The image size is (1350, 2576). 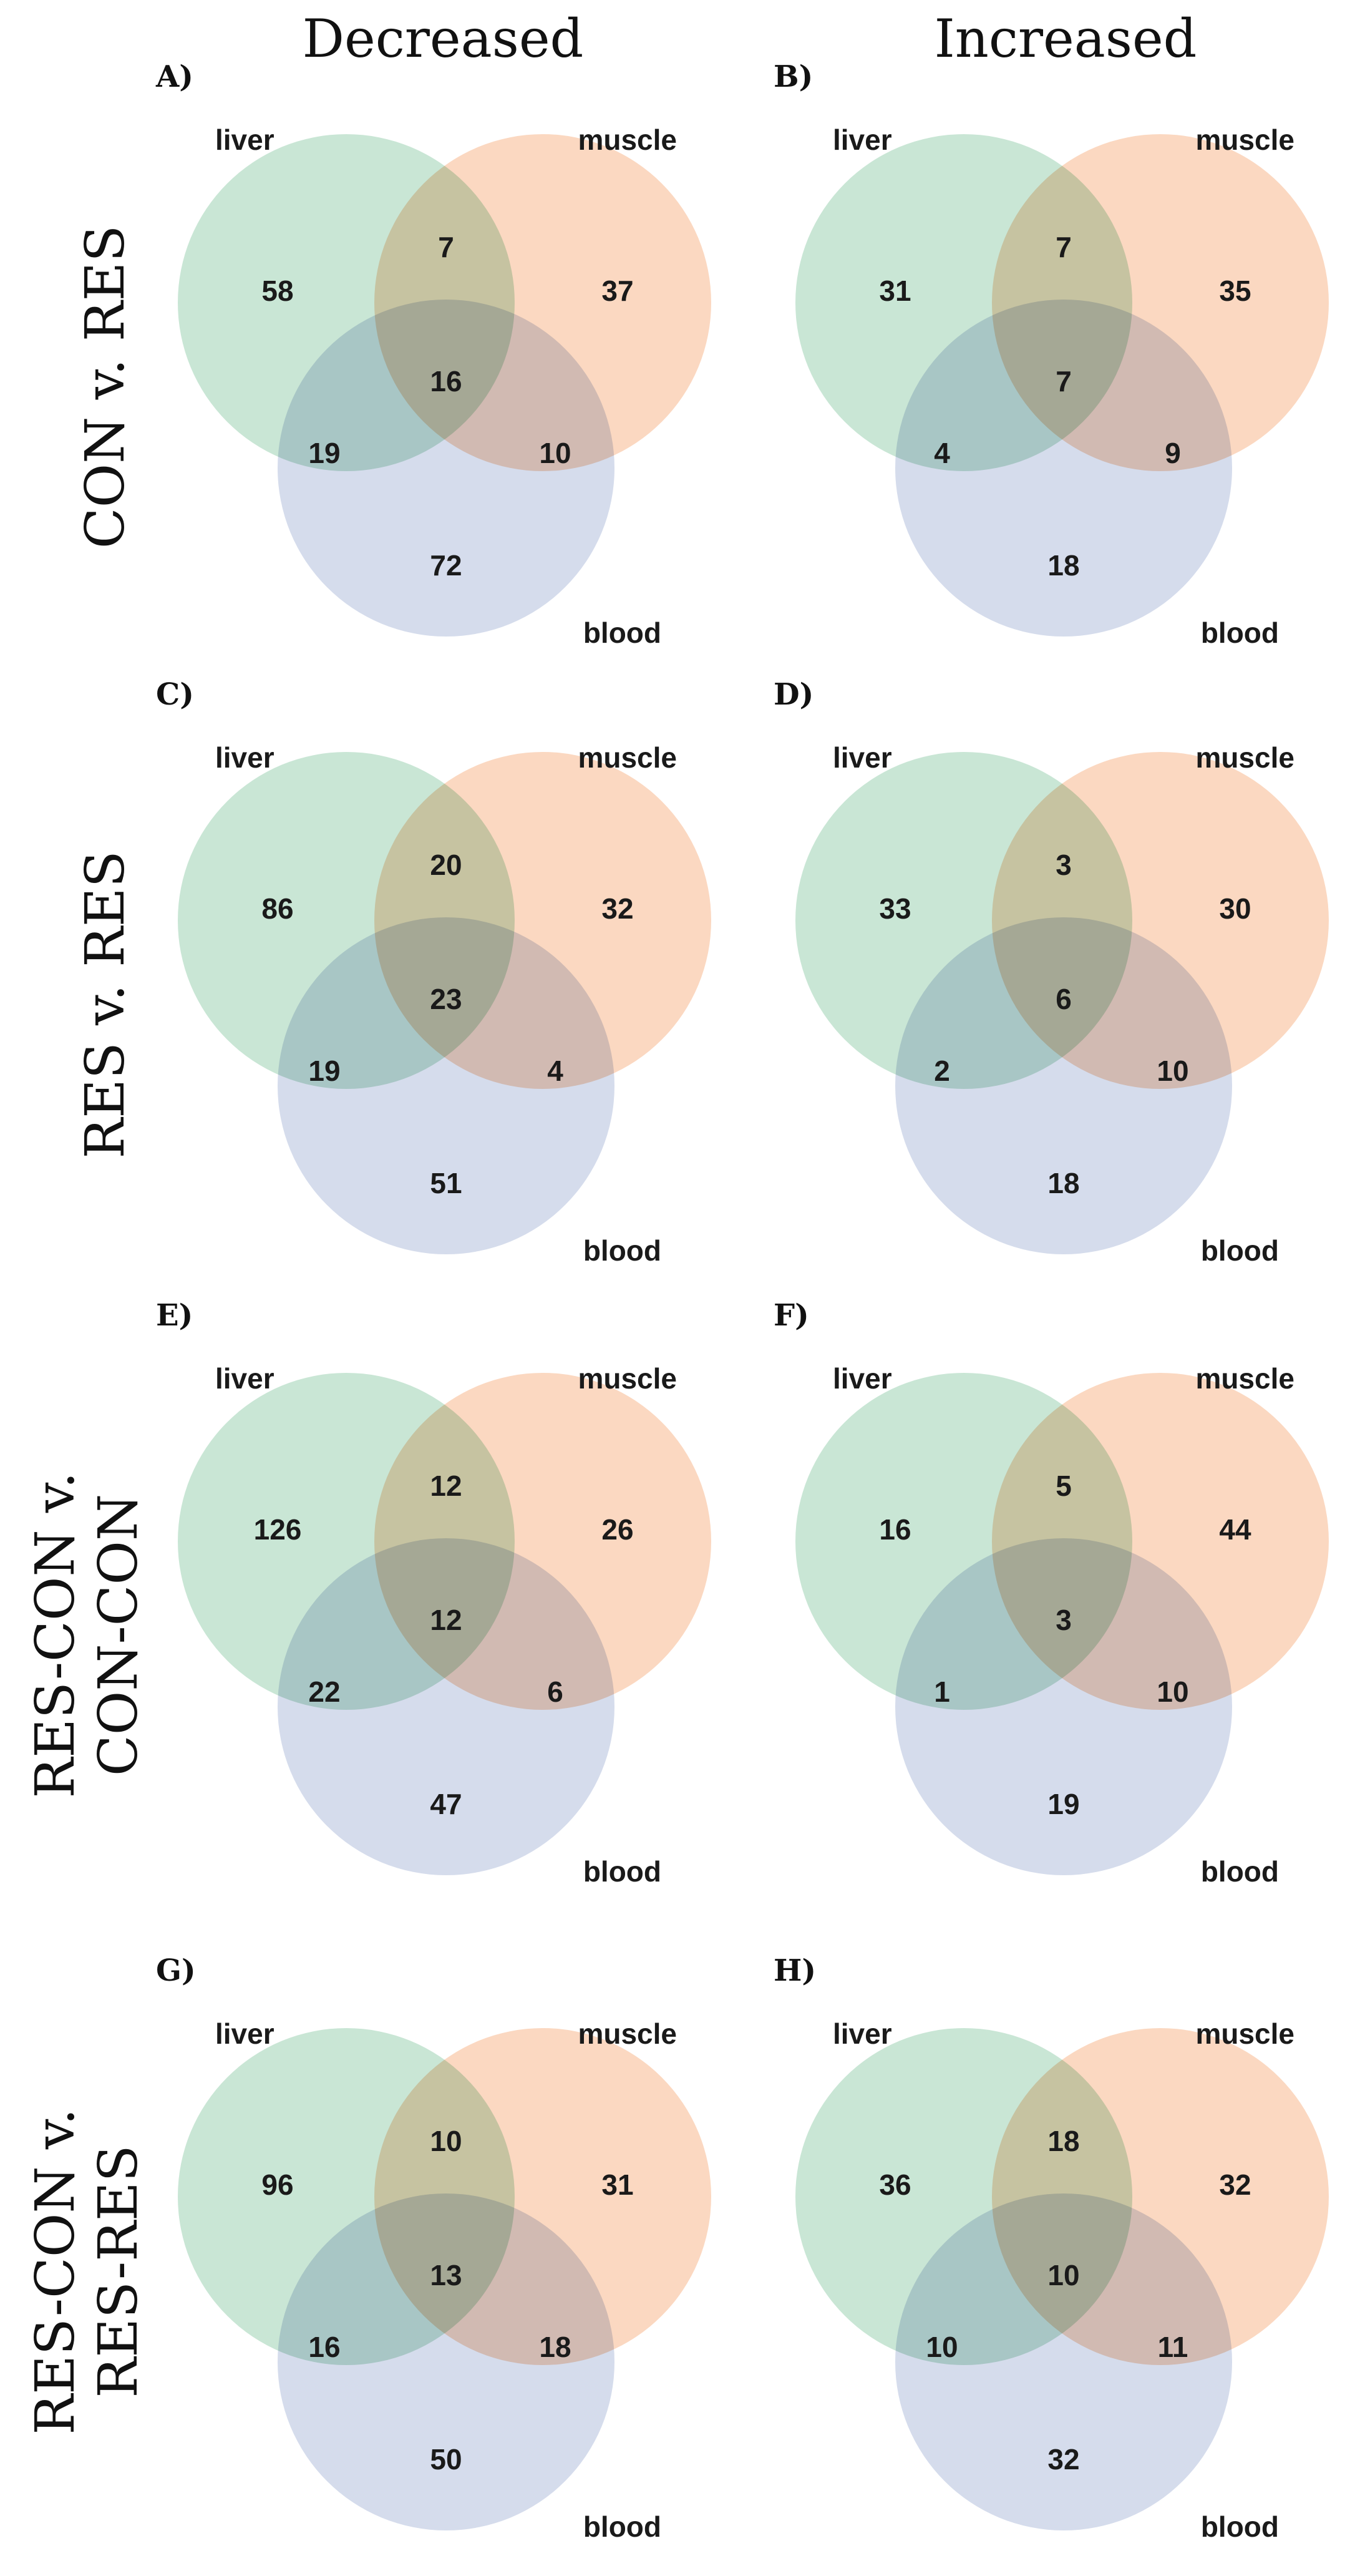 What do you see at coordinates (1064, 1620) in the screenshot?
I see `region-count-all: 3` at bounding box center [1064, 1620].